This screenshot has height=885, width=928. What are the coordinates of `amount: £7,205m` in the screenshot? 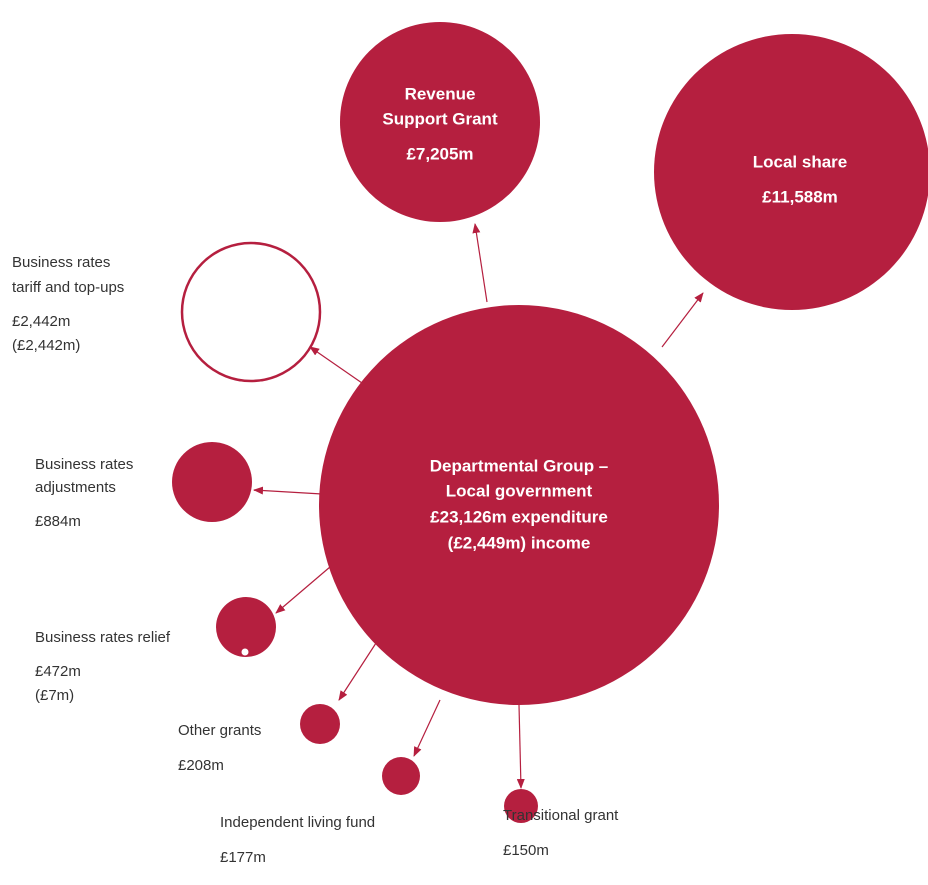 It's located at (439, 153).